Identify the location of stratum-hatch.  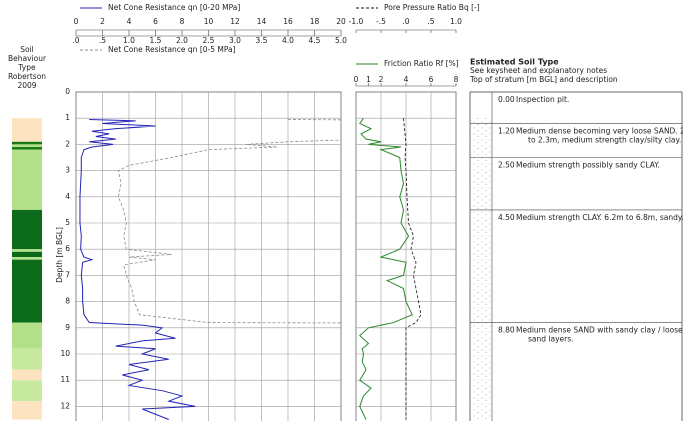
(481, 269).